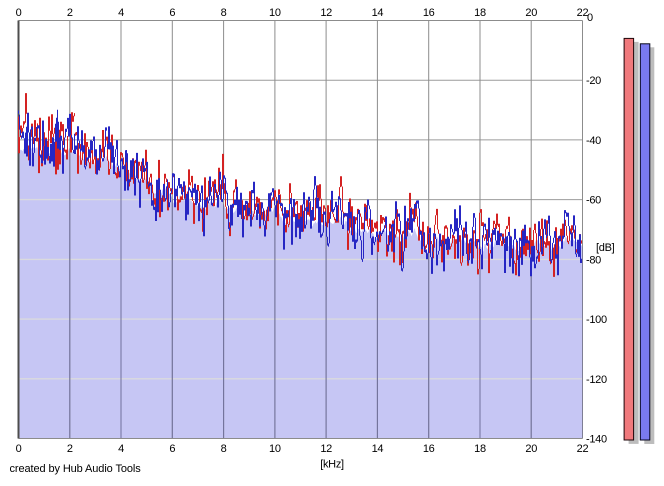 The height and width of the screenshot is (486, 664). What do you see at coordinates (605, 248) in the screenshot?
I see `svg-text: [dB]` at bounding box center [605, 248].